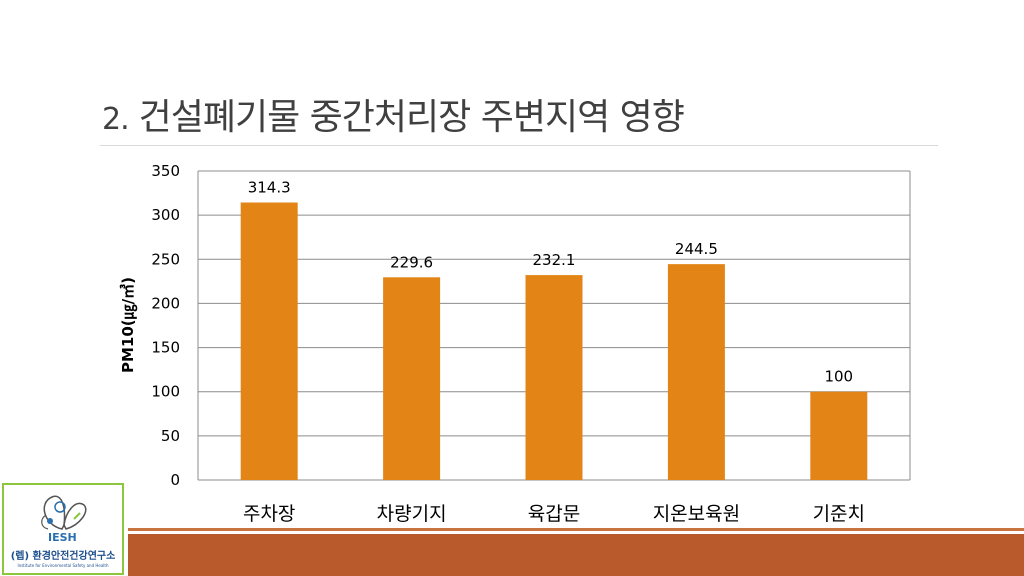 The width and height of the screenshot is (1024, 576). What do you see at coordinates (165, 171) in the screenshot?
I see `y-tick-label: 350` at bounding box center [165, 171].